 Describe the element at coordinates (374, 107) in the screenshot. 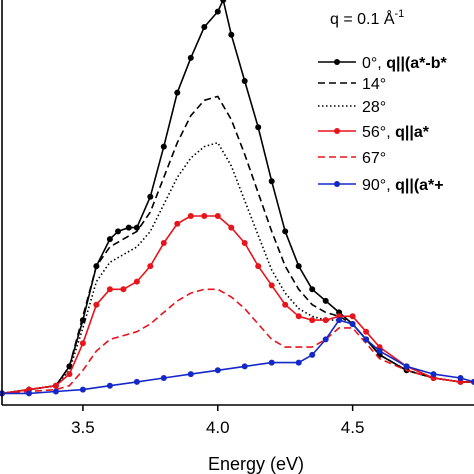

I see `legend-label-2: 28°` at that location.